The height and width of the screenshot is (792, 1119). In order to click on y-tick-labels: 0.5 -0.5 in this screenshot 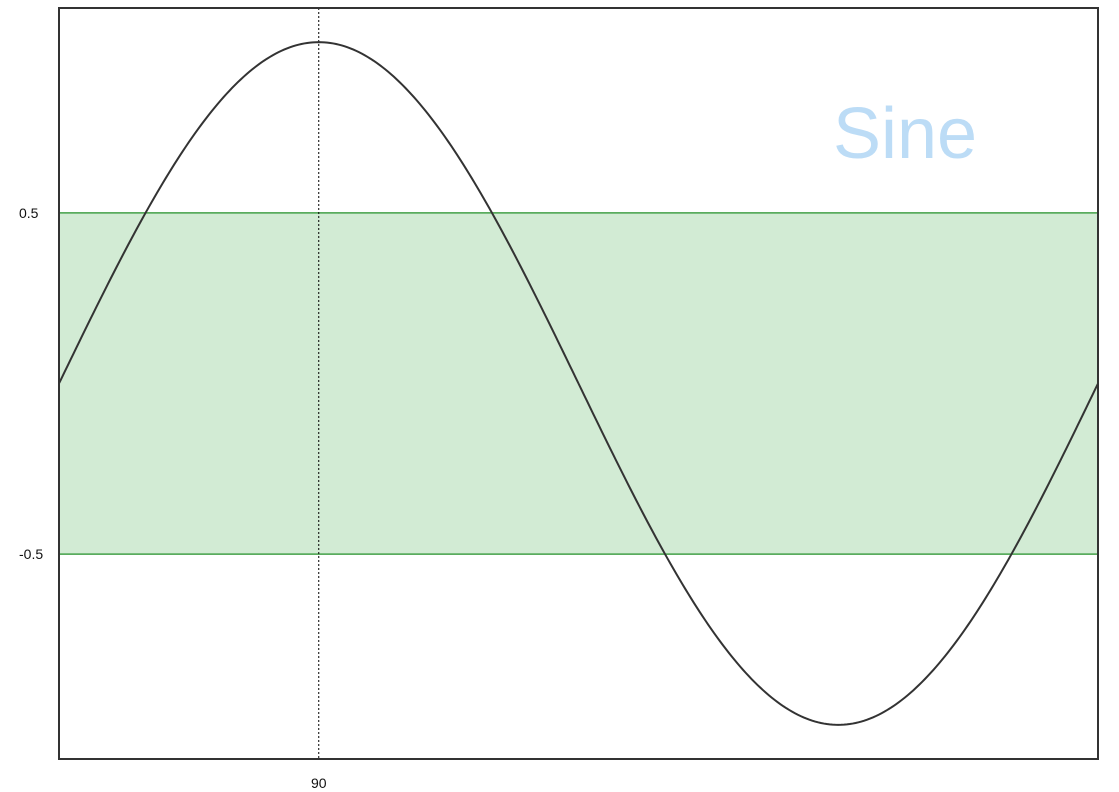, I will do `click(31, 383)`.